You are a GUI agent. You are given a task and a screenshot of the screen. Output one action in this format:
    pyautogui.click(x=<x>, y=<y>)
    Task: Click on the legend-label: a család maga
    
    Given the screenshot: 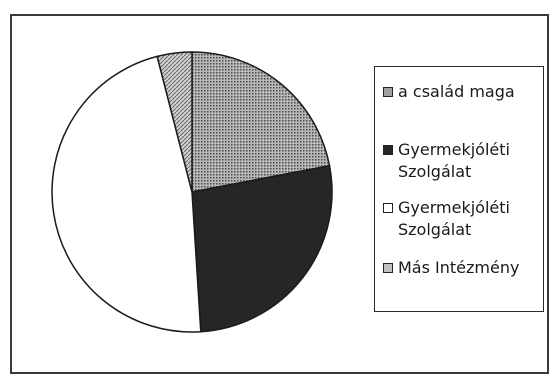 What is the action you would take?
    pyautogui.click(x=456, y=91)
    